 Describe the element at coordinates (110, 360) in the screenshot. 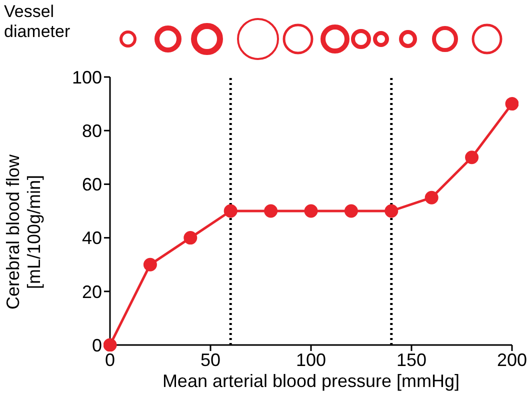

I see `x-tick-label: 0` at that location.